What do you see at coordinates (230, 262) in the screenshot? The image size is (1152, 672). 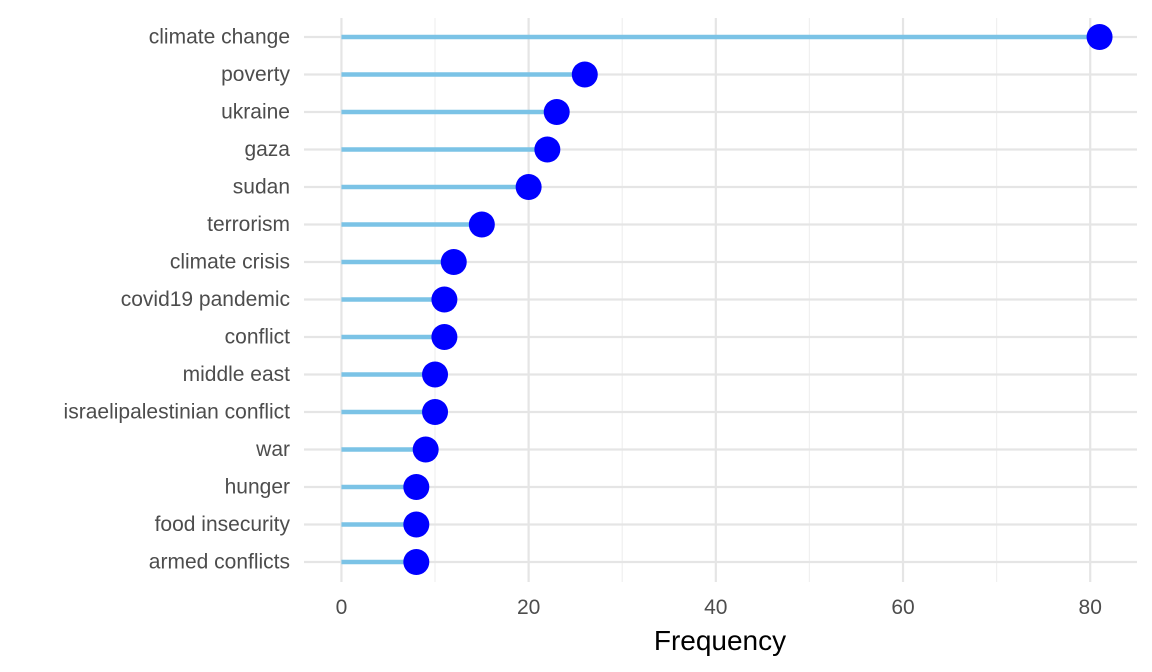 I see `y-category-label: climate crisis` at bounding box center [230, 262].